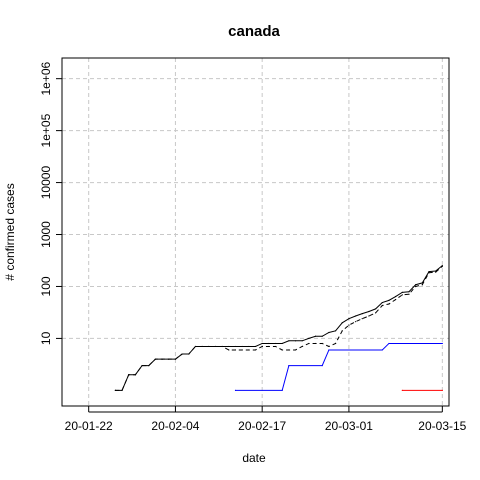 The width and height of the screenshot is (480, 480). Describe the element at coordinates (50, 203) in the screenshot. I see `y-axis: 10 100 1000 10000 1e+05 1e+06` at that location.